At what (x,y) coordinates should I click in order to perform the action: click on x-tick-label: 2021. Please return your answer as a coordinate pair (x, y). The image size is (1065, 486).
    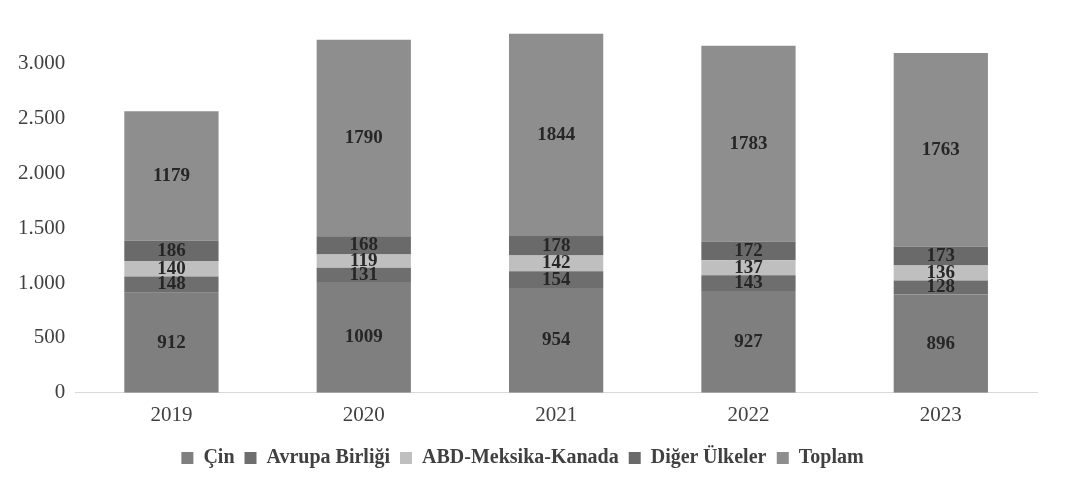
    Looking at the image, I should click on (556, 413).